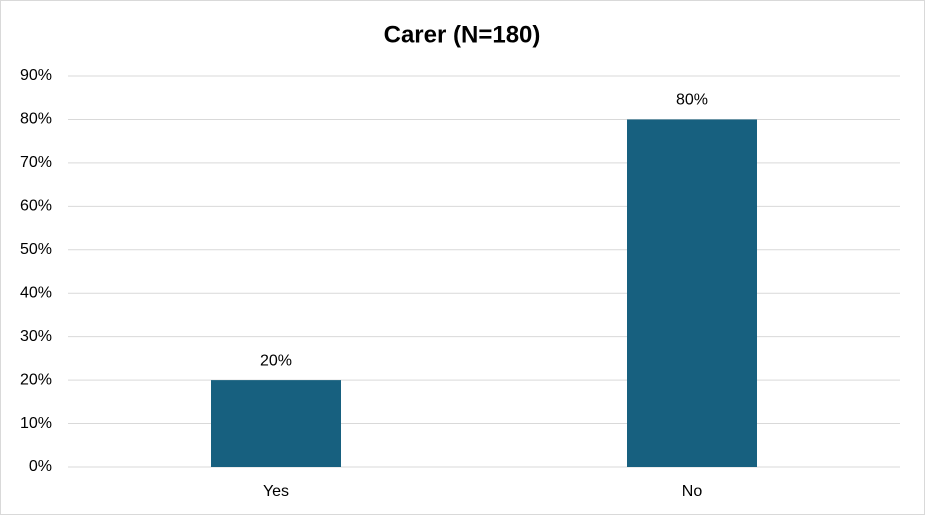  I want to click on y-tick-label: 0%, so click(40, 466).